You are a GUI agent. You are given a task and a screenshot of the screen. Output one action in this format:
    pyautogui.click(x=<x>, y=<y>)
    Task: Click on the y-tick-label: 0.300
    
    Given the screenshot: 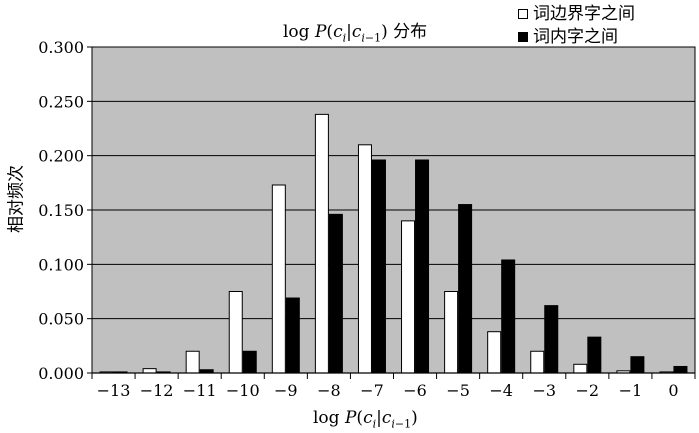 What is the action you would take?
    pyautogui.click(x=61, y=47)
    